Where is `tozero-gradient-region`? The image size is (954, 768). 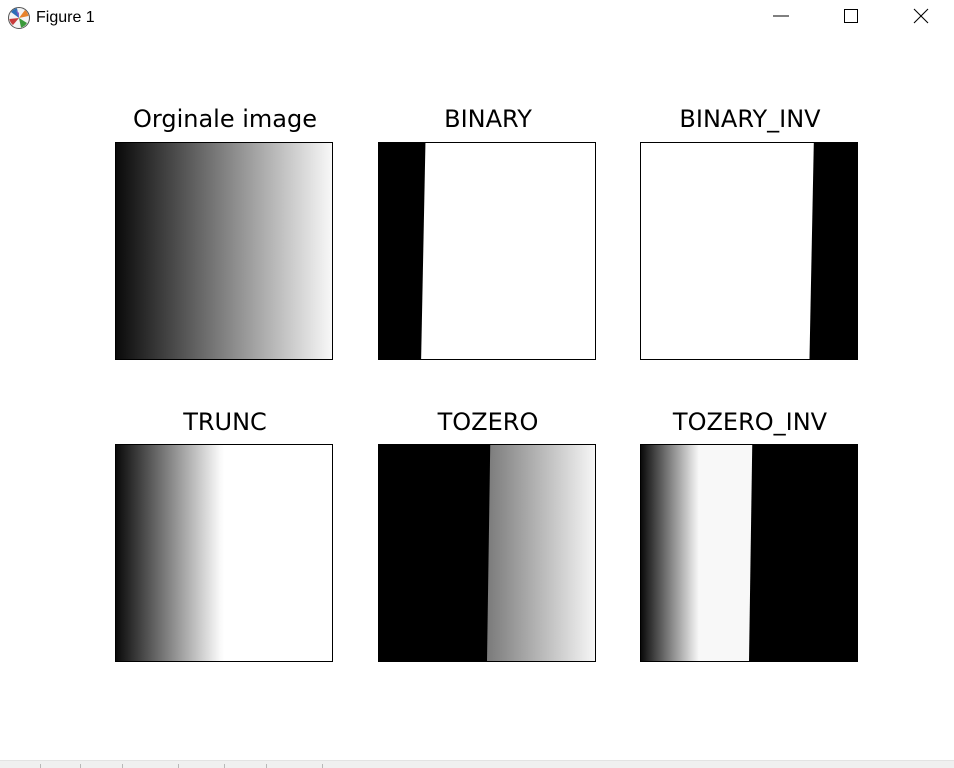
tozero-gradient-region is located at coordinates (541, 553).